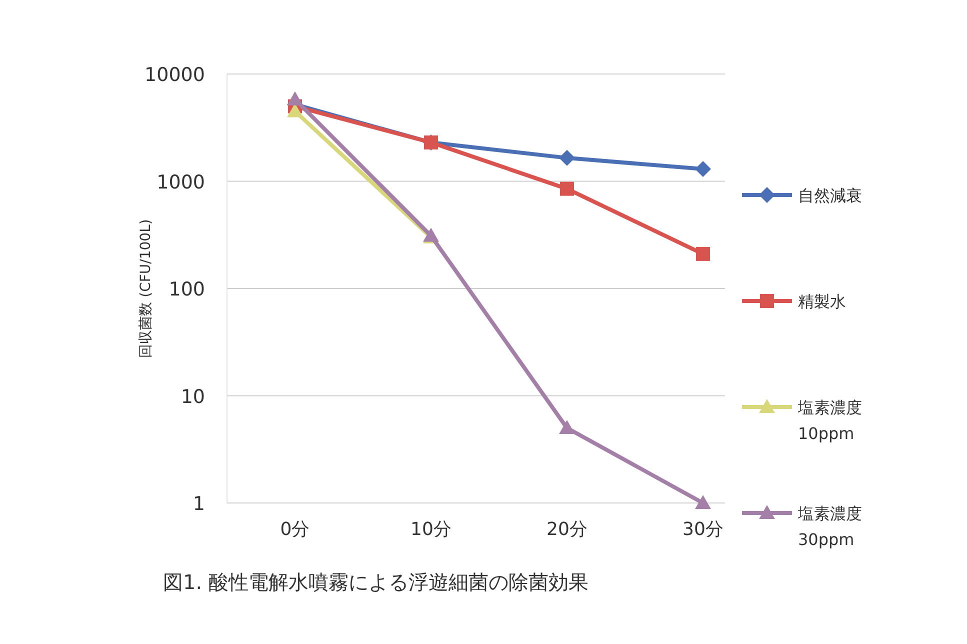 The image size is (967, 644). What do you see at coordinates (829, 420) in the screenshot?
I see `legend-label: 塩素濃度 10ppm` at bounding box center [829, 420].